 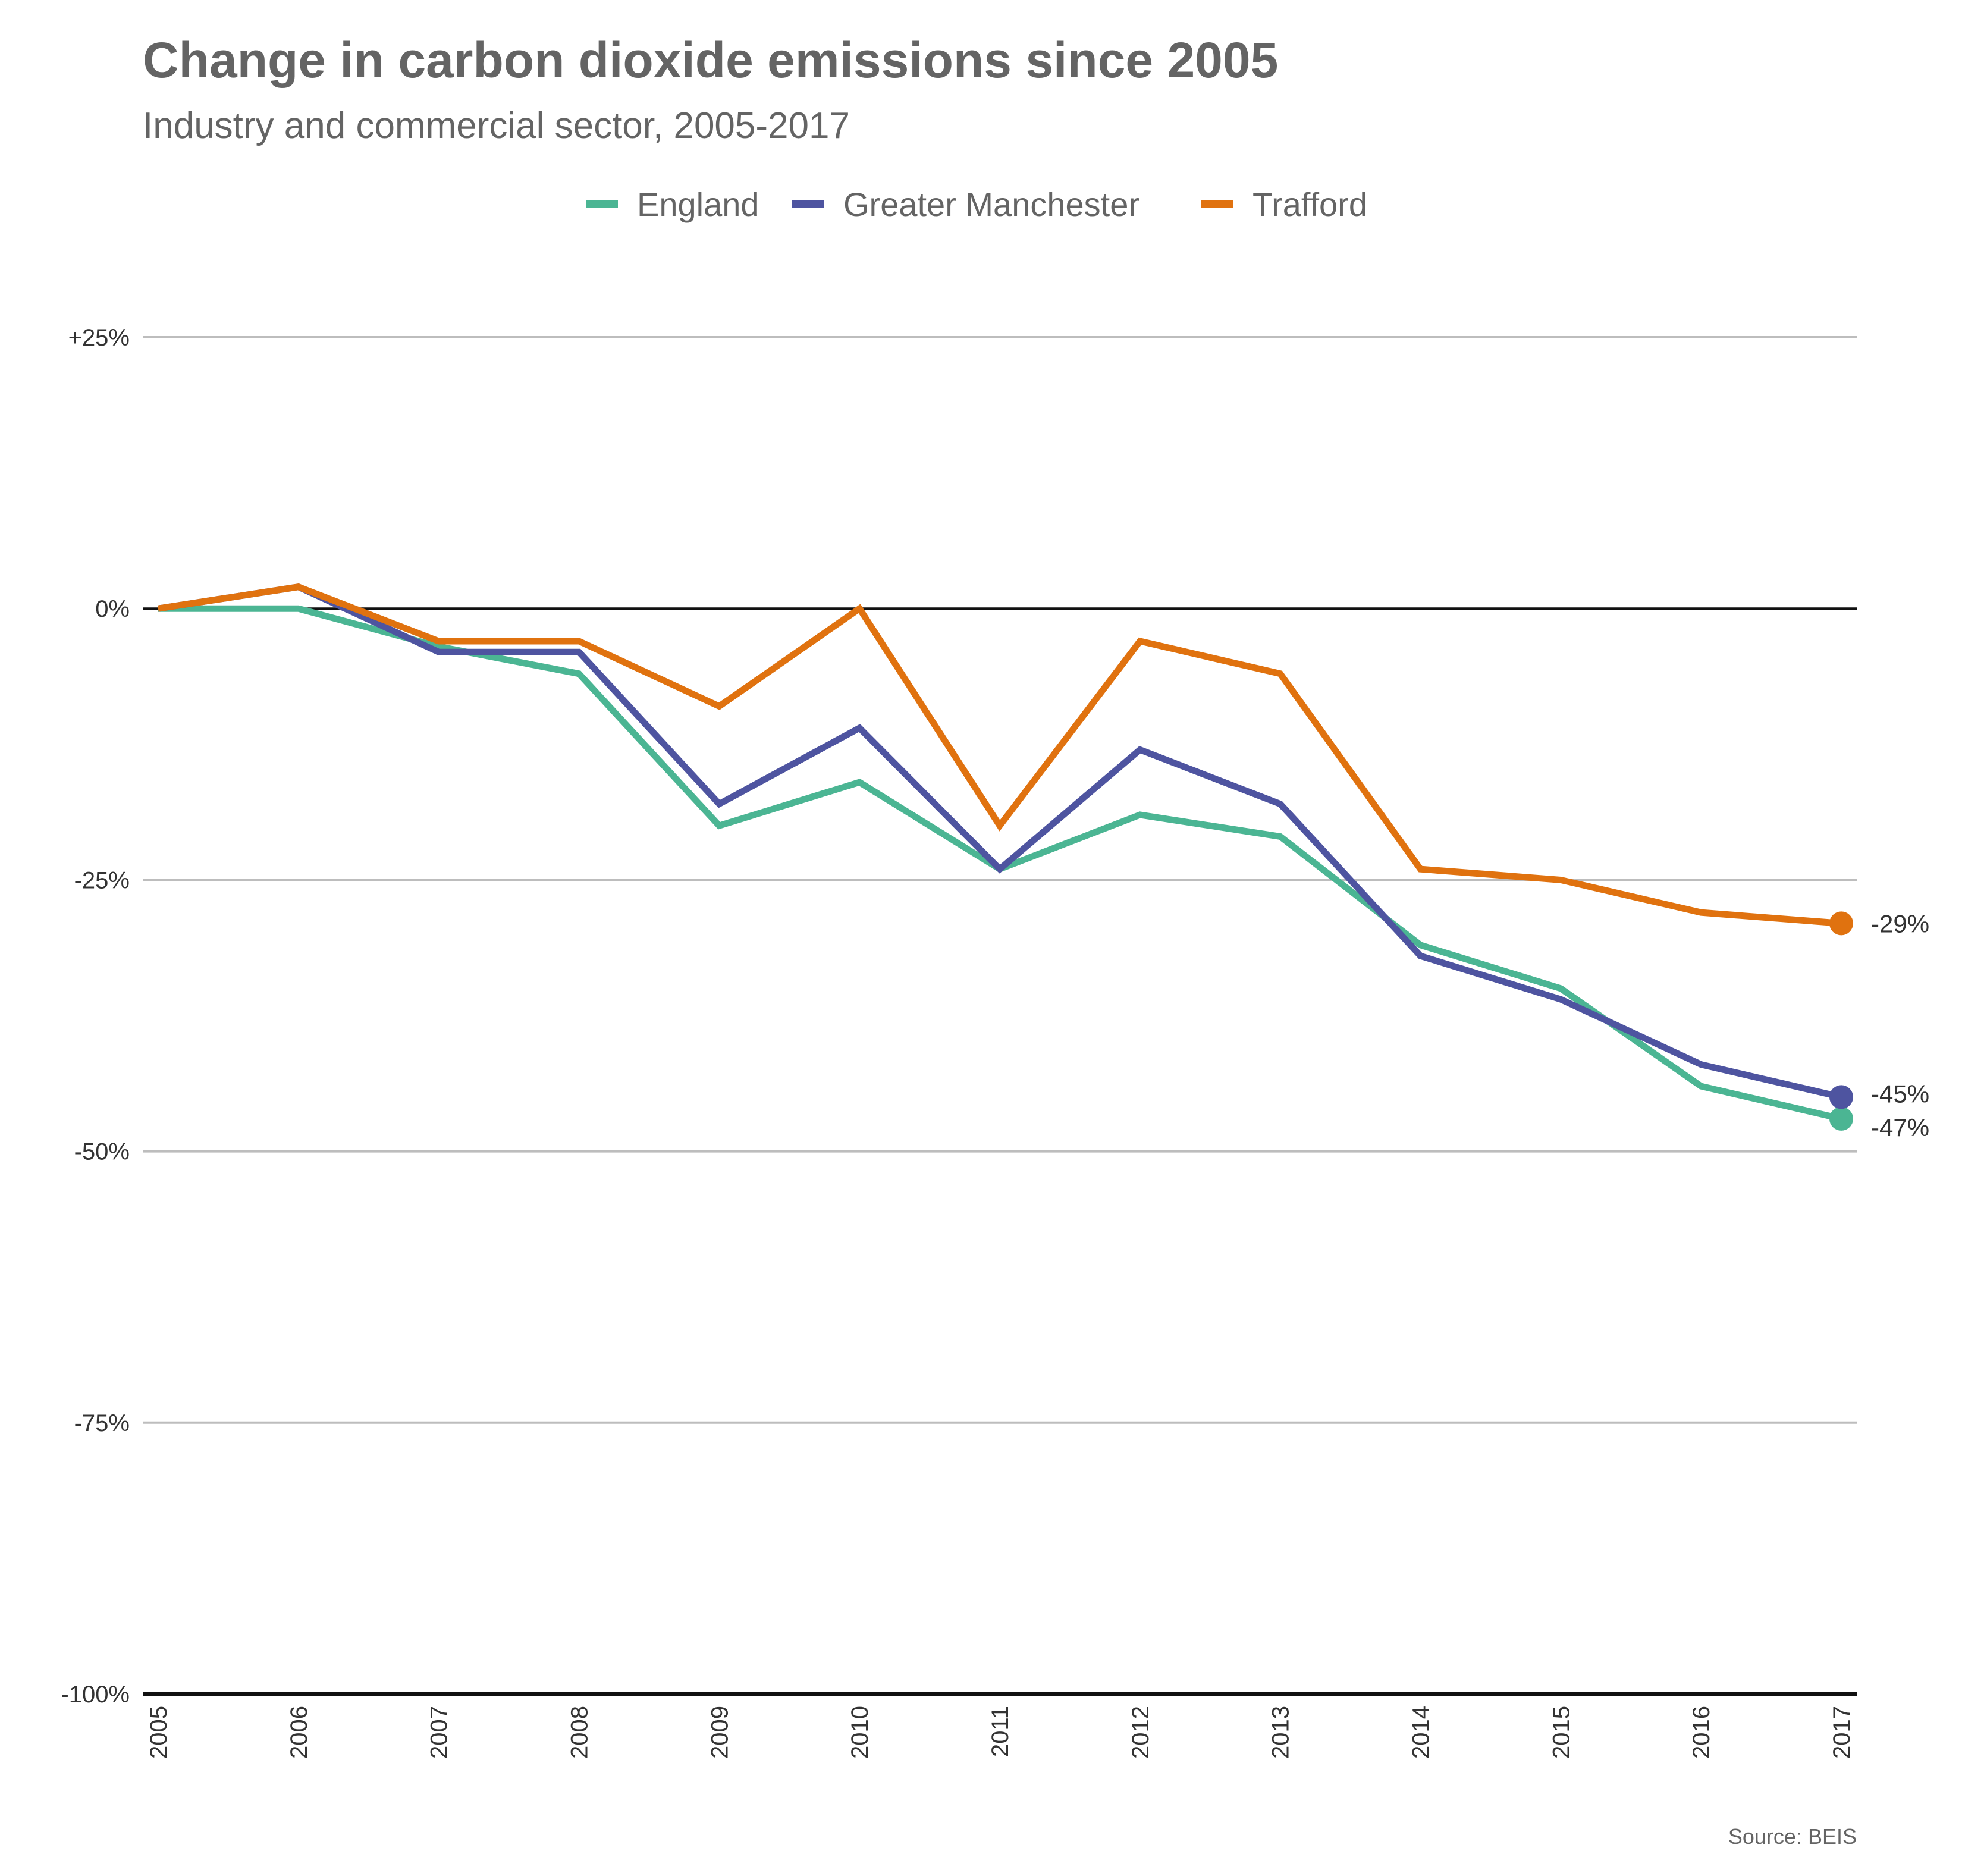 What do you see at coordinates (95, 1017) in the screenshot?
I see `y-axis: +25% 0% -25% -50% -75% -100%` at bounding box center [95, 1017].